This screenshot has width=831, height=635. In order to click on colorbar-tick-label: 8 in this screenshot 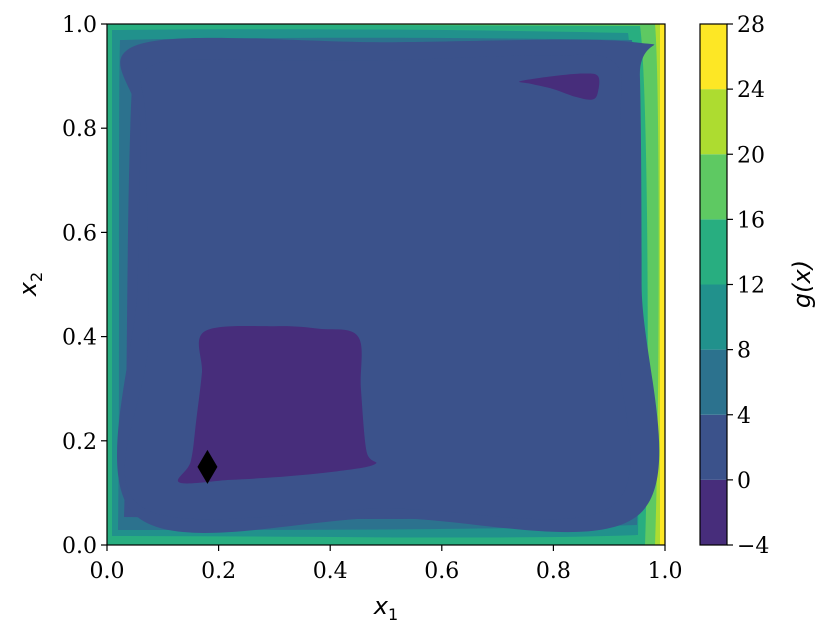, I will do `click(744, 351)`.